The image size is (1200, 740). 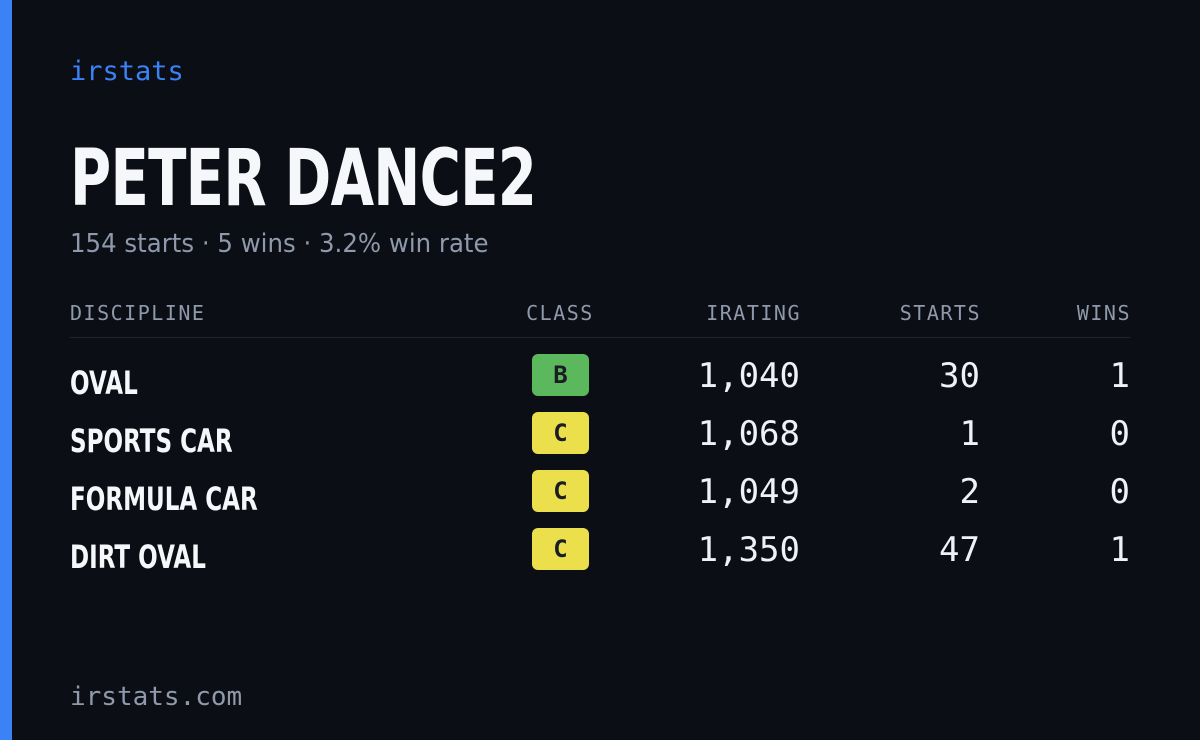 I want to click on header-rule, so click(x=600, y=337).